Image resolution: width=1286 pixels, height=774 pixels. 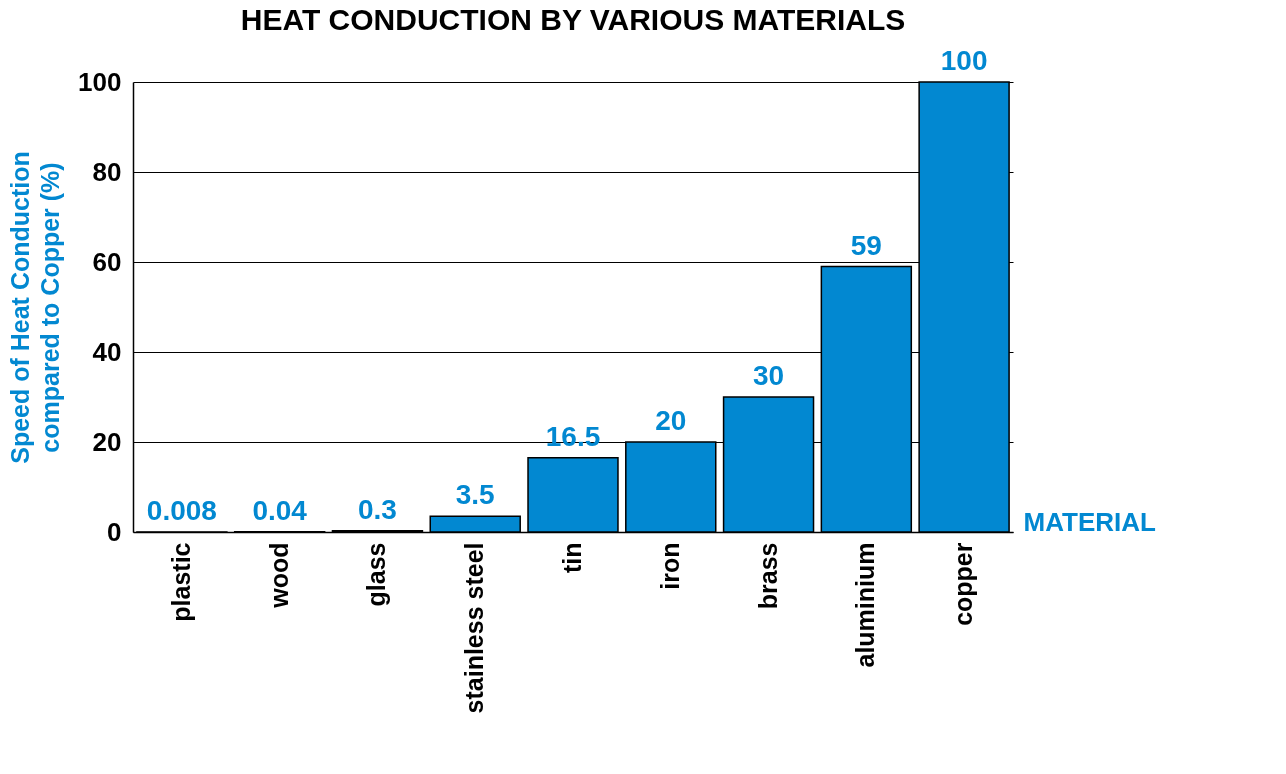 I want to click on y-tick-label: 40, so click(x=107, y=351).